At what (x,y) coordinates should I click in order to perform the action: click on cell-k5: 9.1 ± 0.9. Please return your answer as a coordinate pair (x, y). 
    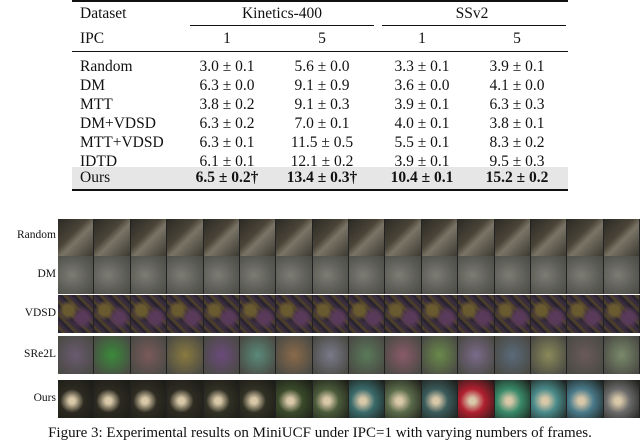
    Looking at the image, I should click on (322, 85).